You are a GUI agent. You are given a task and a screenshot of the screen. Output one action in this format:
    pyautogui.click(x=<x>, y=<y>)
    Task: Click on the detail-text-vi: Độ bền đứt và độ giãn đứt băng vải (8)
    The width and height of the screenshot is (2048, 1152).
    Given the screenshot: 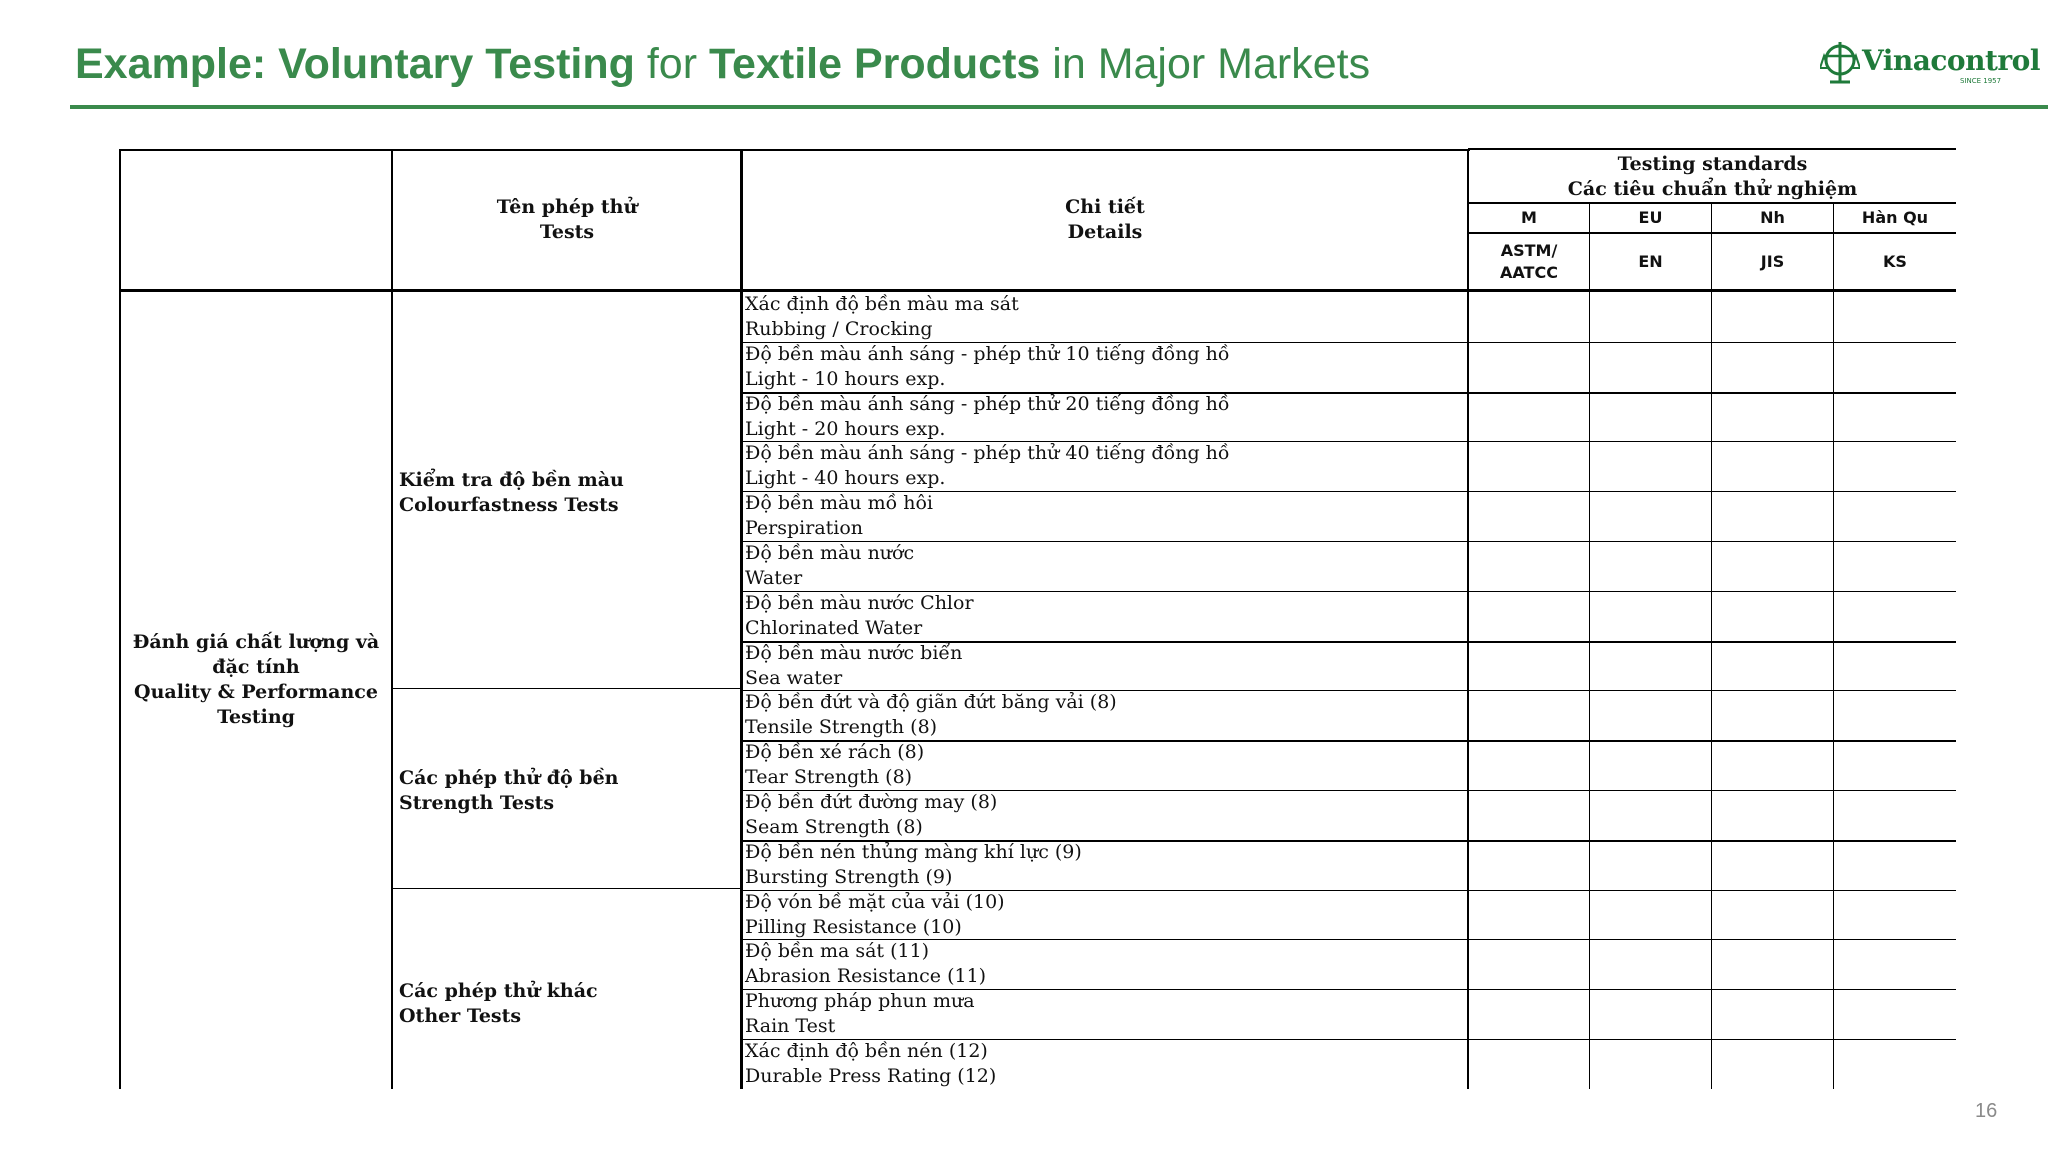 What is the action you would take?
    pyautogui.click(x=931, y=702)
    